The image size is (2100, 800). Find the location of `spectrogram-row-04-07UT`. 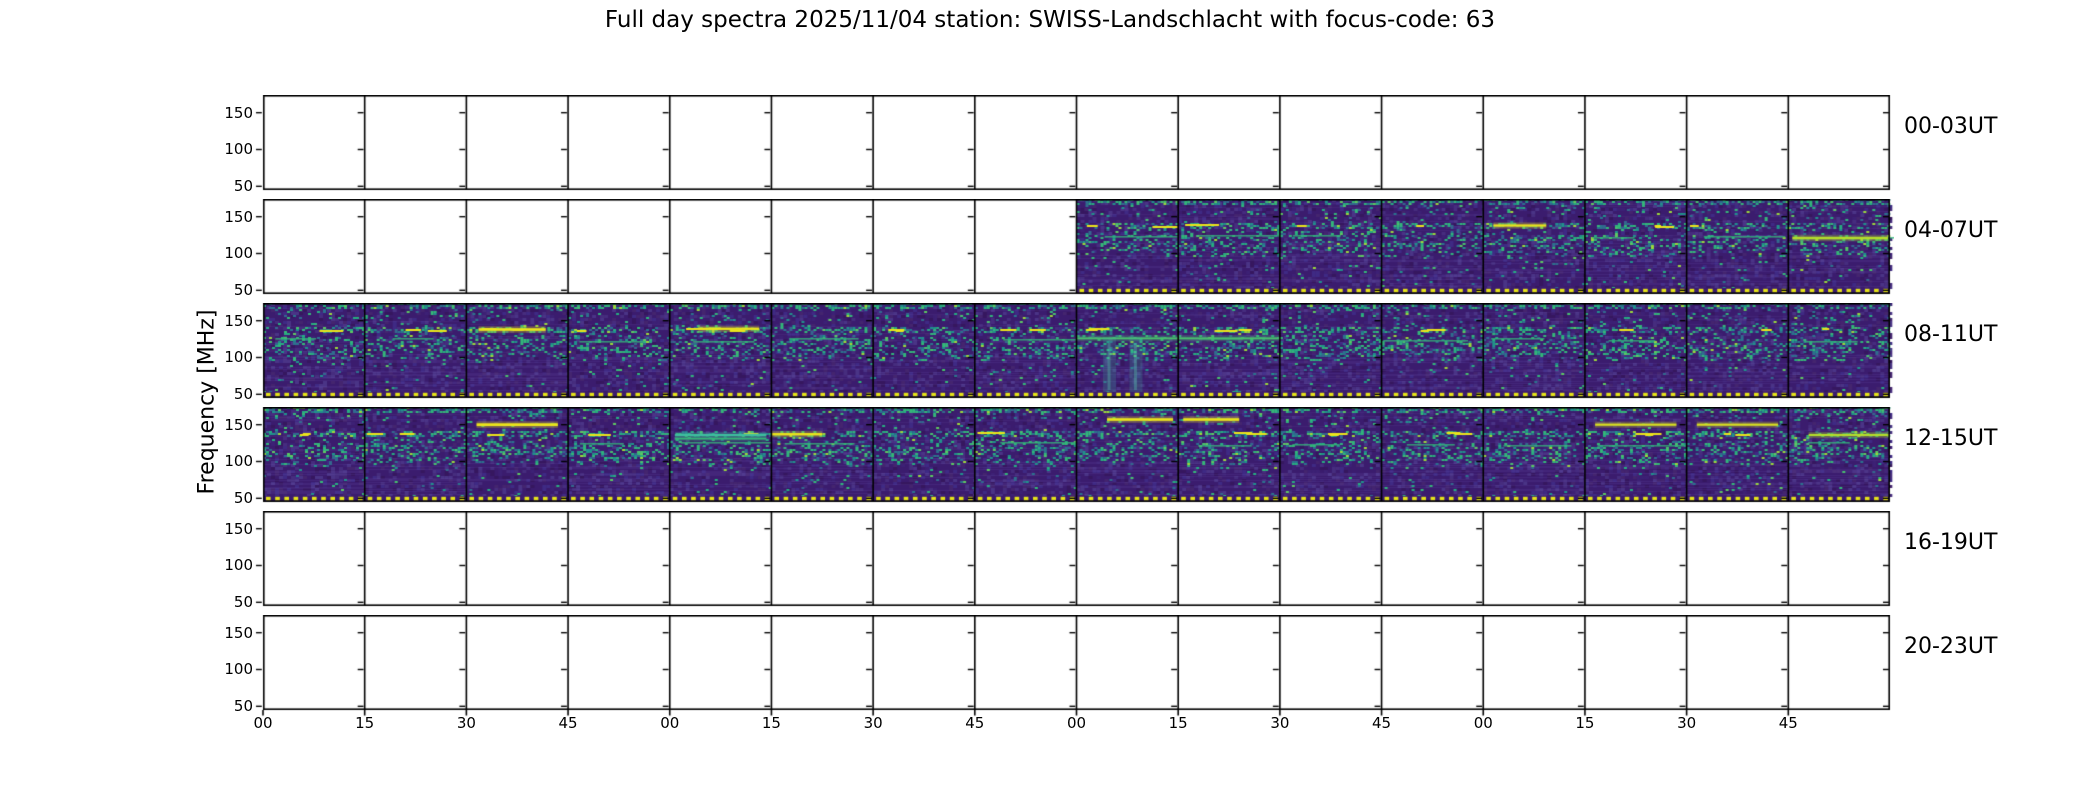

spectrogram-row-04-07UT is located at coordinates (1074, 250).